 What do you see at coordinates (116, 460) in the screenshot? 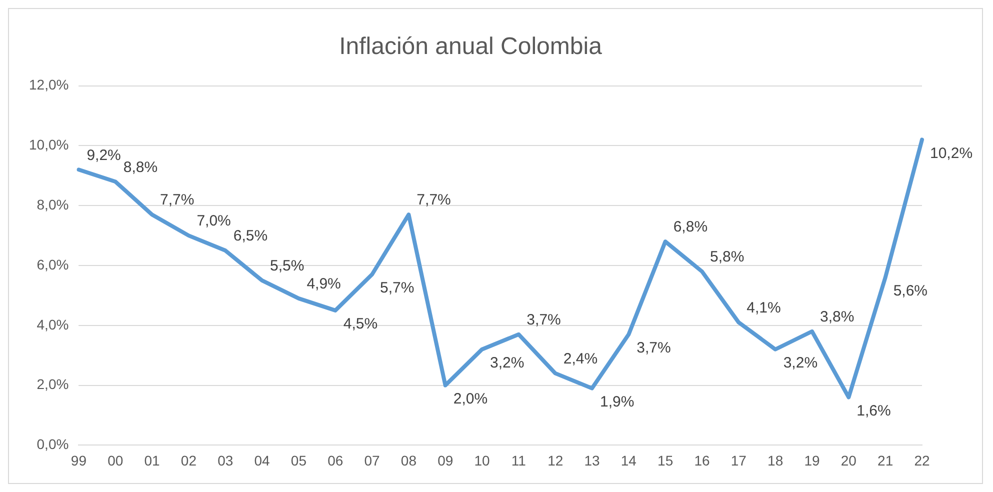
I see `x-tick-label: 00` at bounding box center [116, 460].